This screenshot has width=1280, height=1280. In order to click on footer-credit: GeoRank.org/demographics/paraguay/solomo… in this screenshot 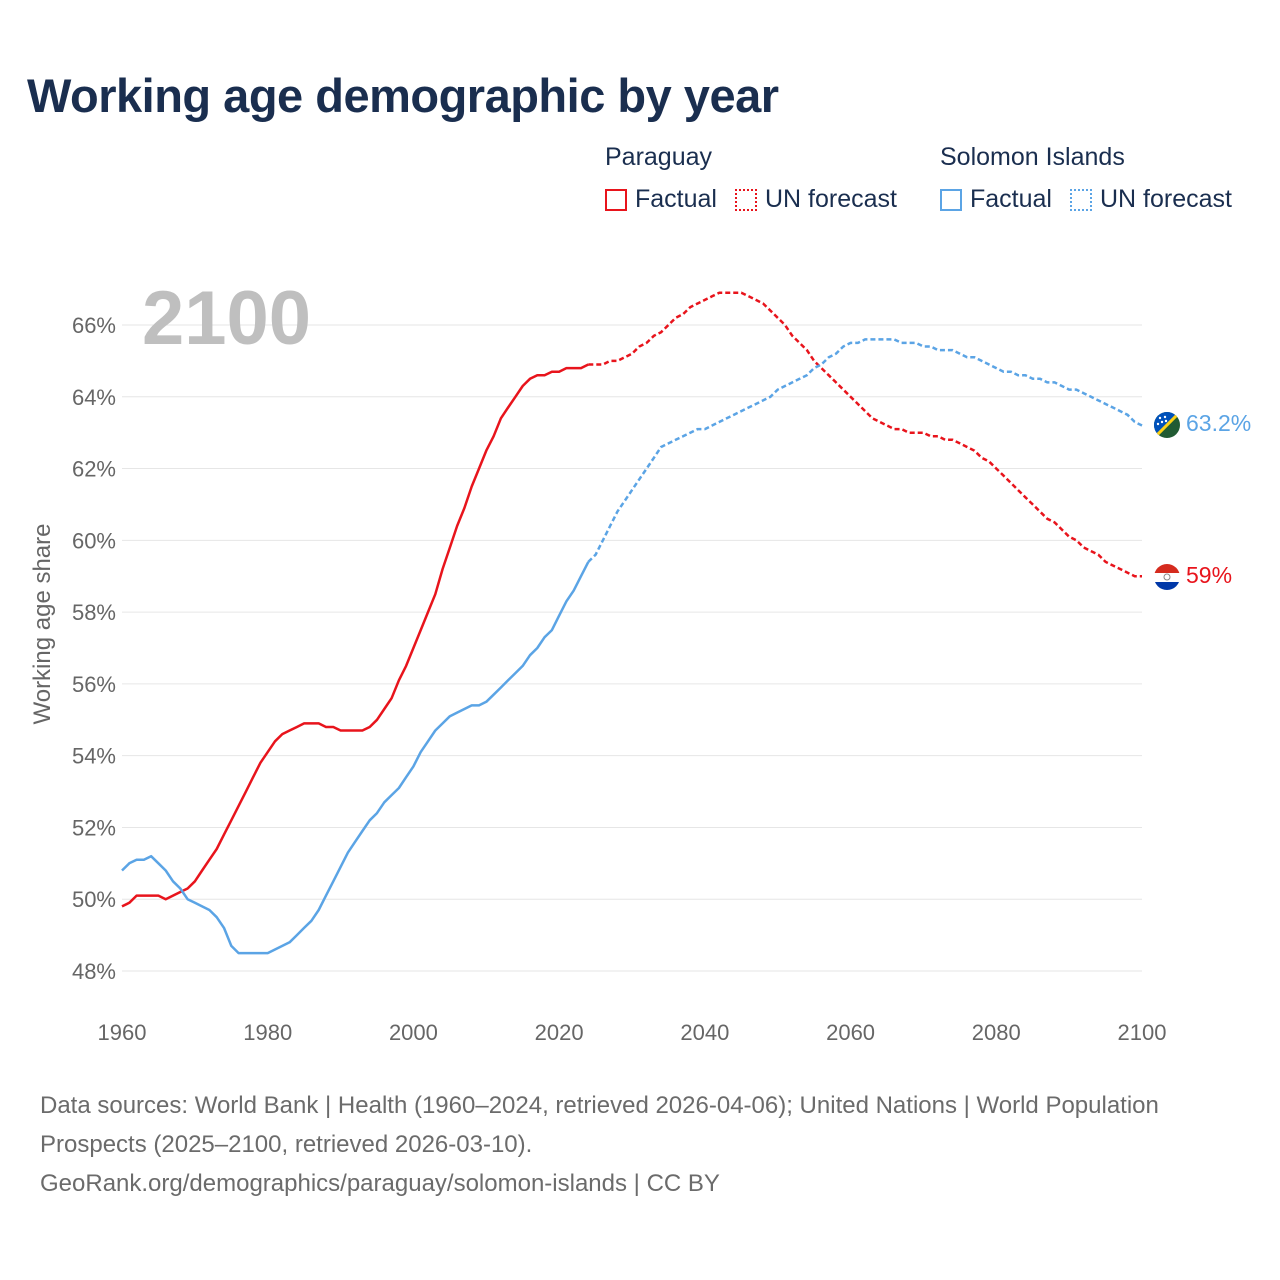, I will do `click(380, 1183)`.